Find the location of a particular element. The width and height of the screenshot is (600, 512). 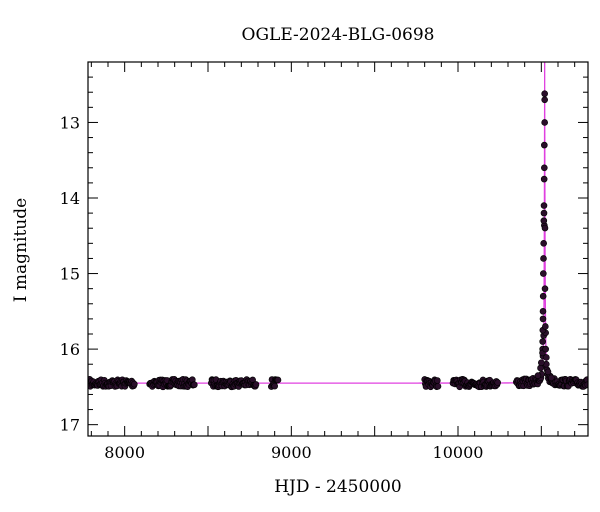

x-tick-label: 8000 is located at coordinates (124, 452).